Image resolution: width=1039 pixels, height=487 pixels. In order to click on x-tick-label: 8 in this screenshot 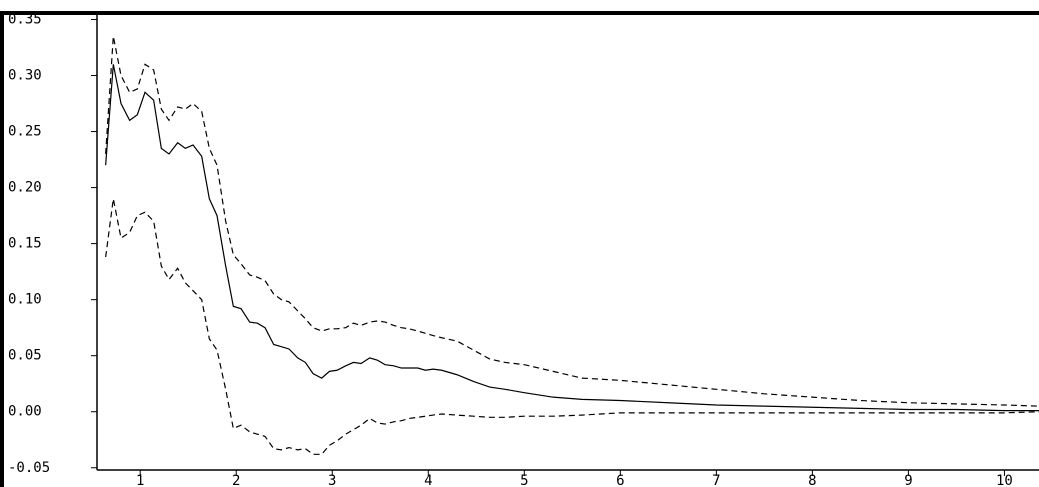, I will do `click(812, 480)`.